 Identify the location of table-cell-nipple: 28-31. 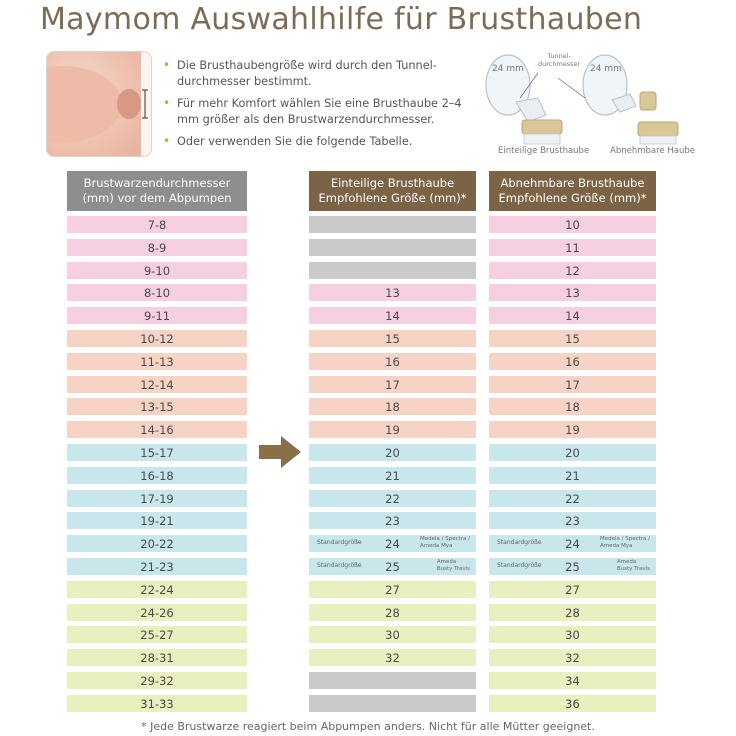
(157, 657).